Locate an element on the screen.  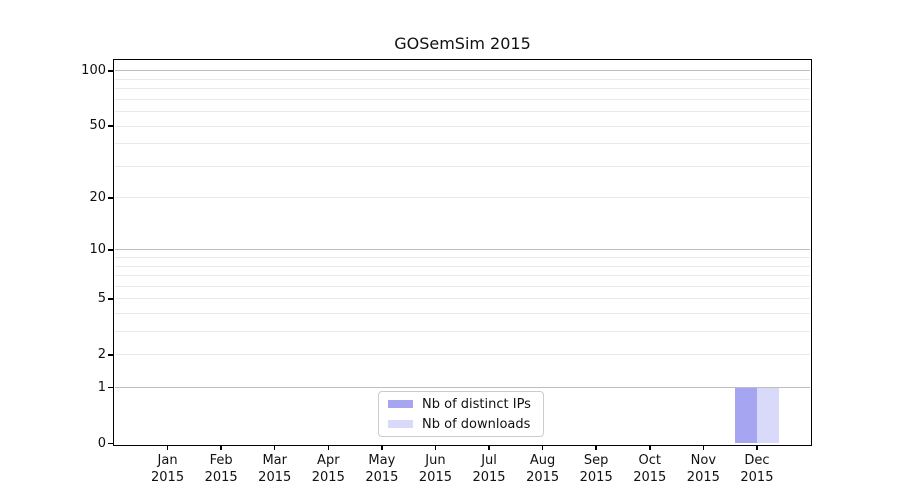
x-tick-label: Jul 2015 is located at coordinates (489, 469).